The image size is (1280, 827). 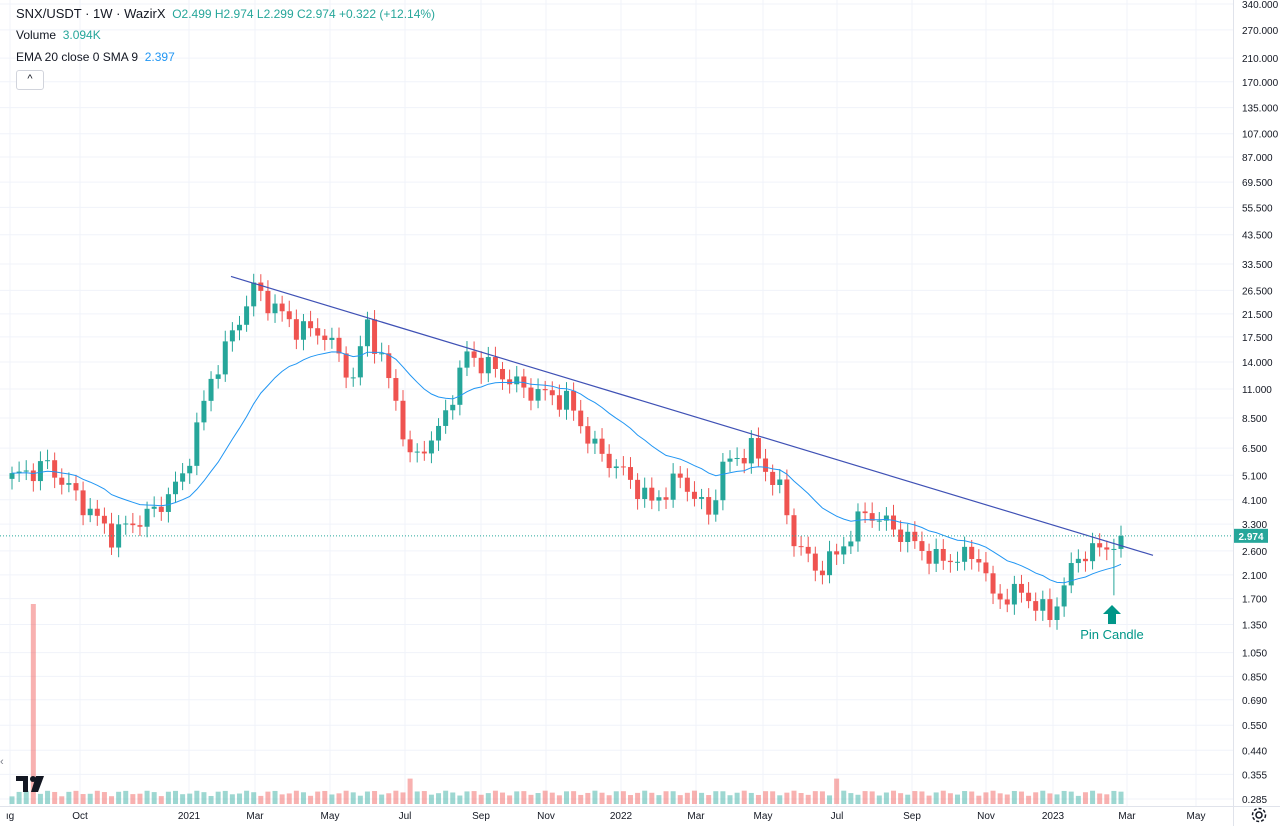 I want to click on y-tick-label: 55.500, so click(x=1257, y=208).